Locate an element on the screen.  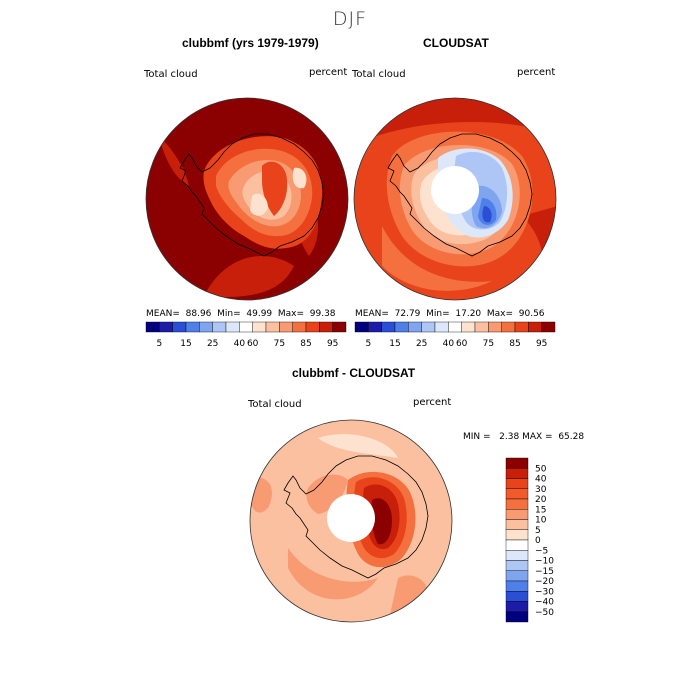
panel2-title: CLOUDSAT is located at coordinates (456, 43).